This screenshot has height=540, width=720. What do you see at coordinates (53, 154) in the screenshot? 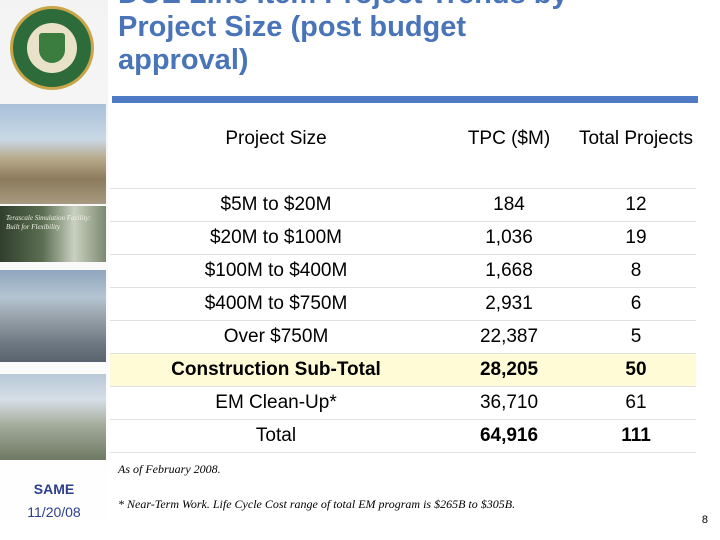
I see `facility-photo-construction` at bounding box center [53, 154].